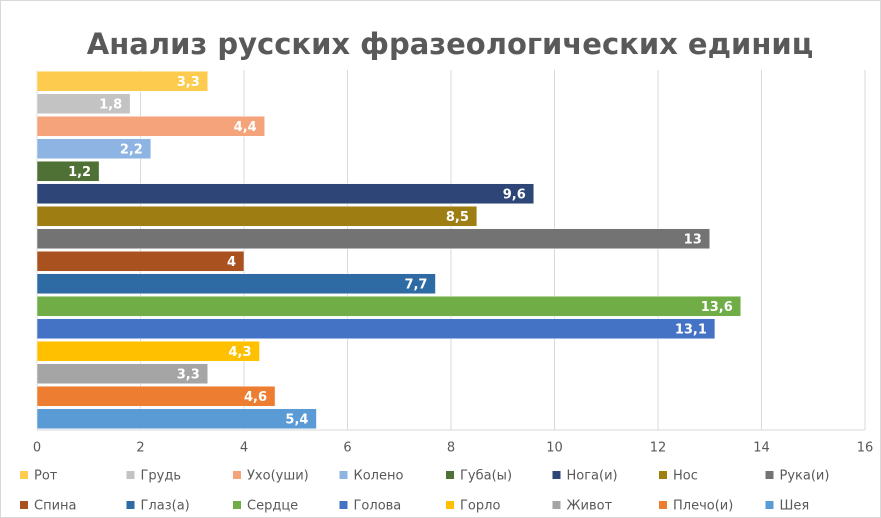 This screenshot has width=881, height=518. What do you see at coordinates (450, 44) in the screenshot?
I see `chart-title: Анализ русских фразеологических единиц` at bounding box center [450, 44].